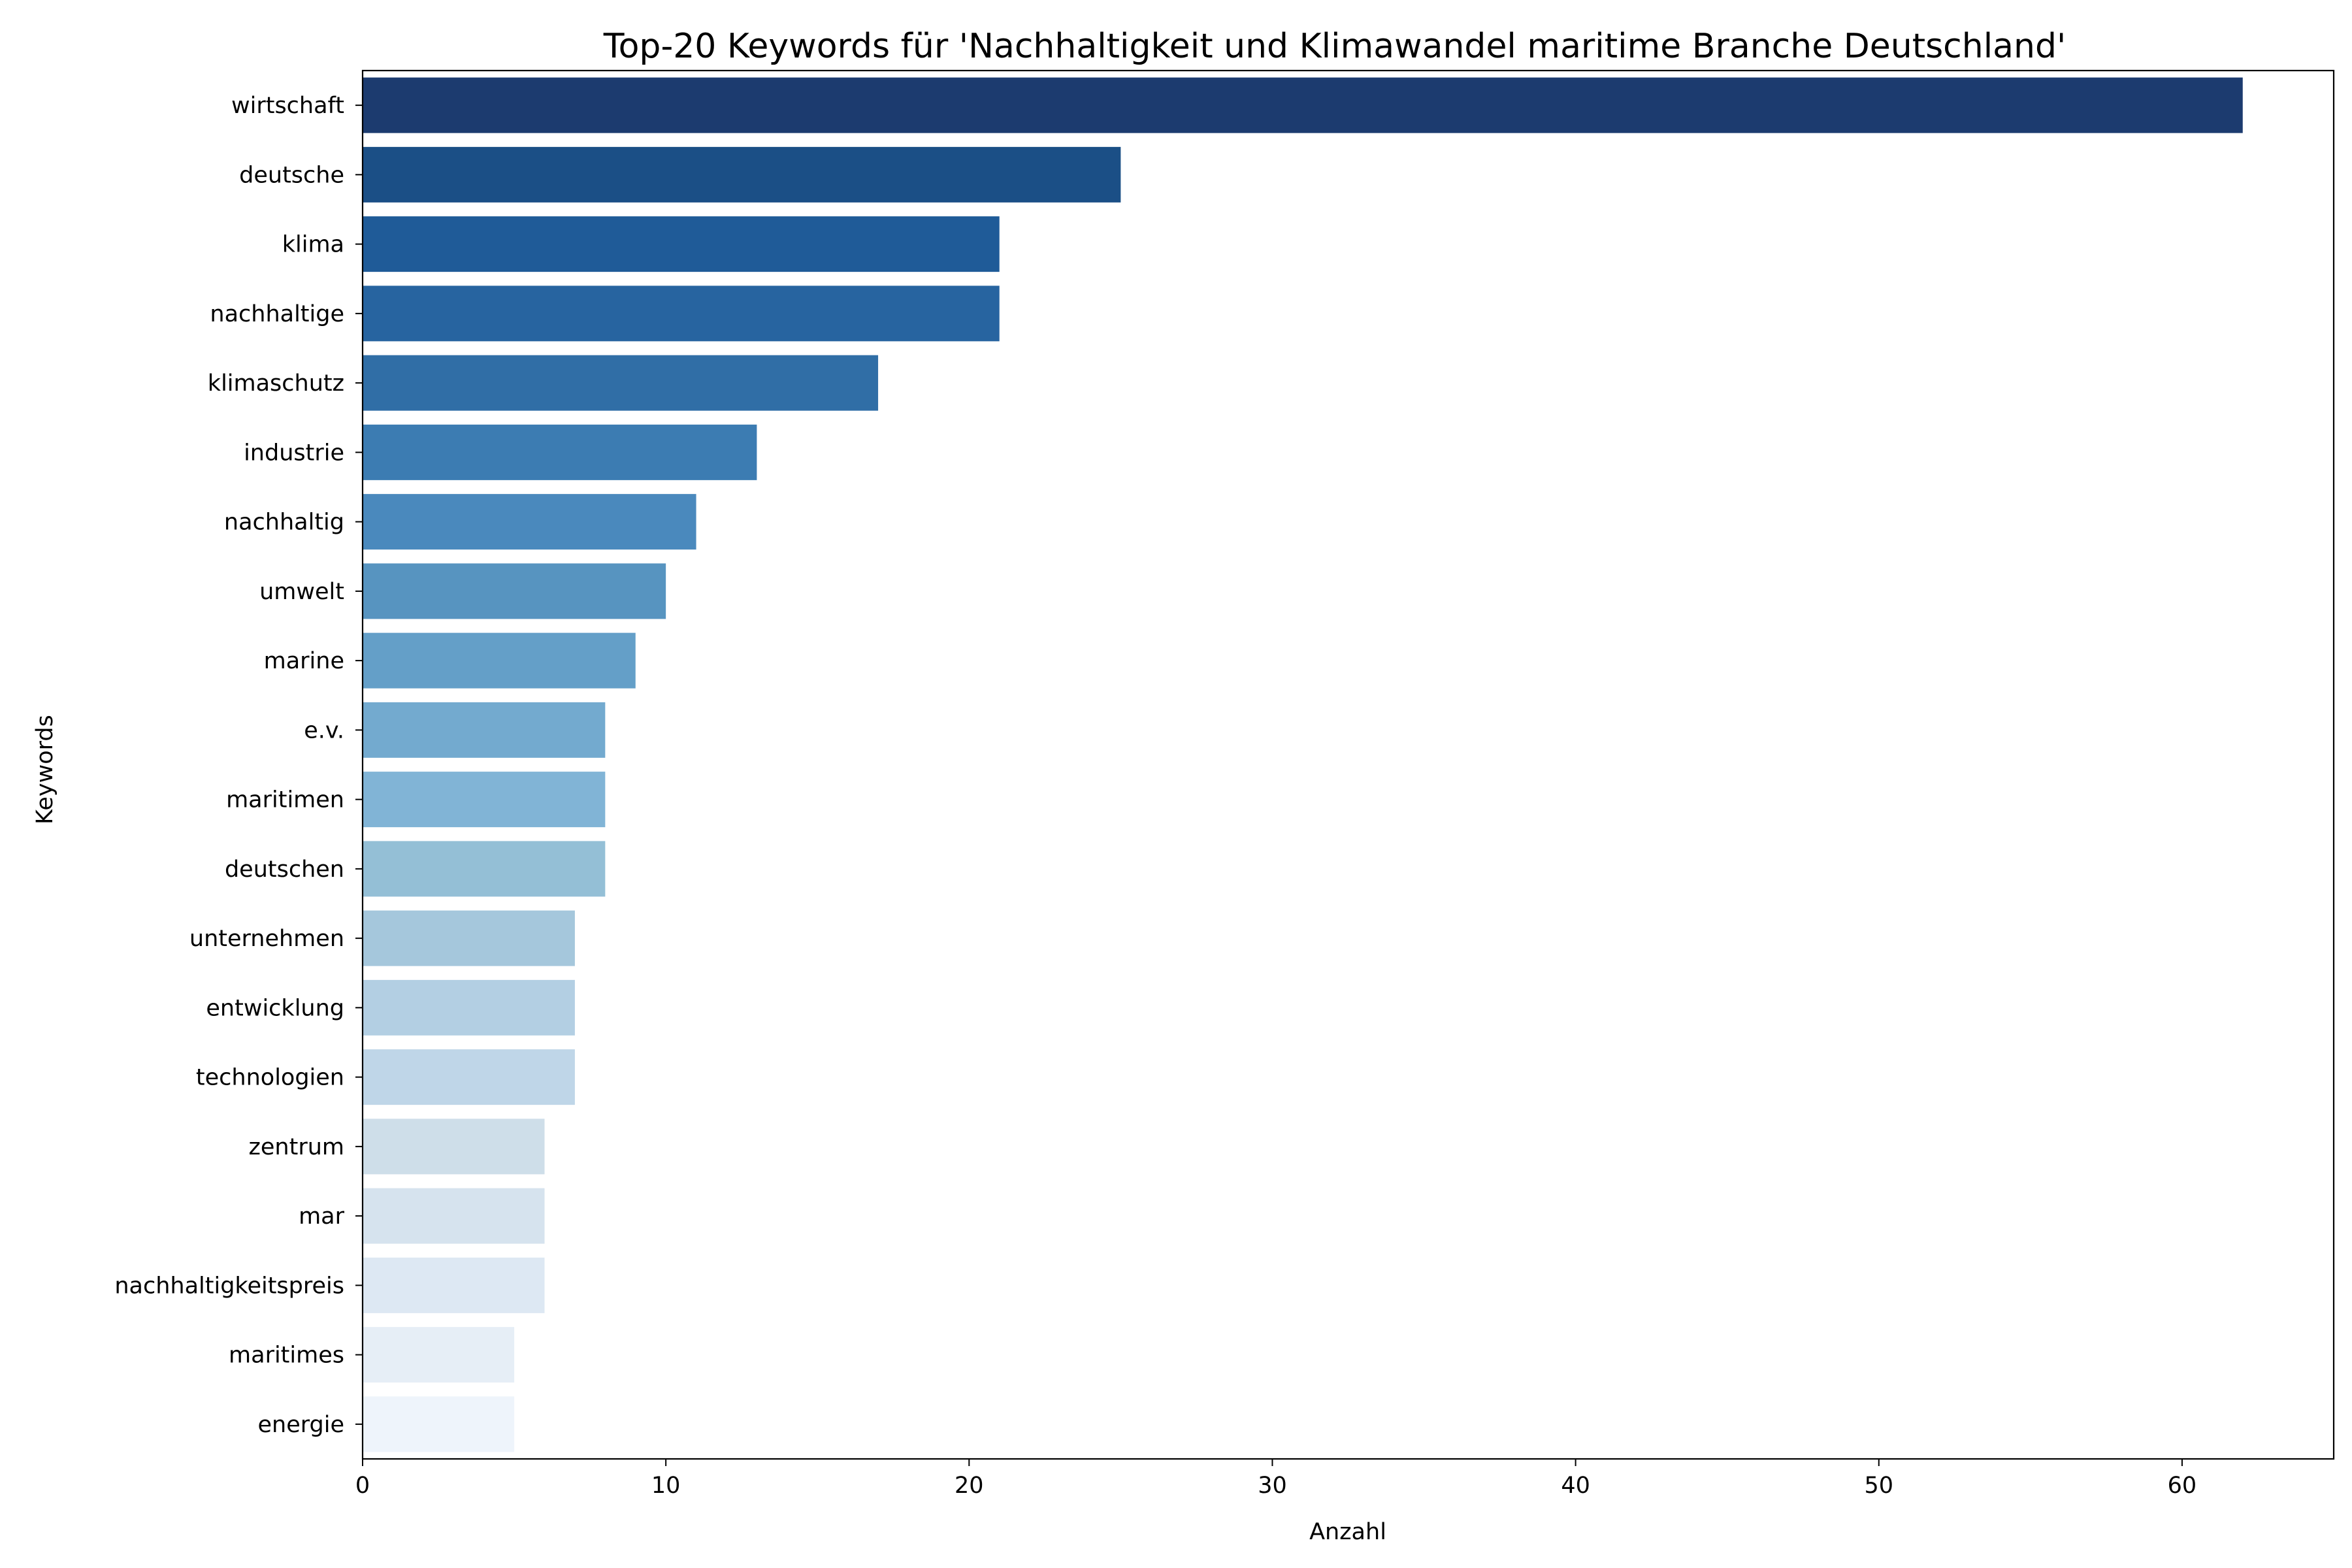 This screenshot has height=1568, width=2352. Describe the element at coordinates (276, 383) in the screenshot. I see `y-tick-label: klimaschutz` at that location.